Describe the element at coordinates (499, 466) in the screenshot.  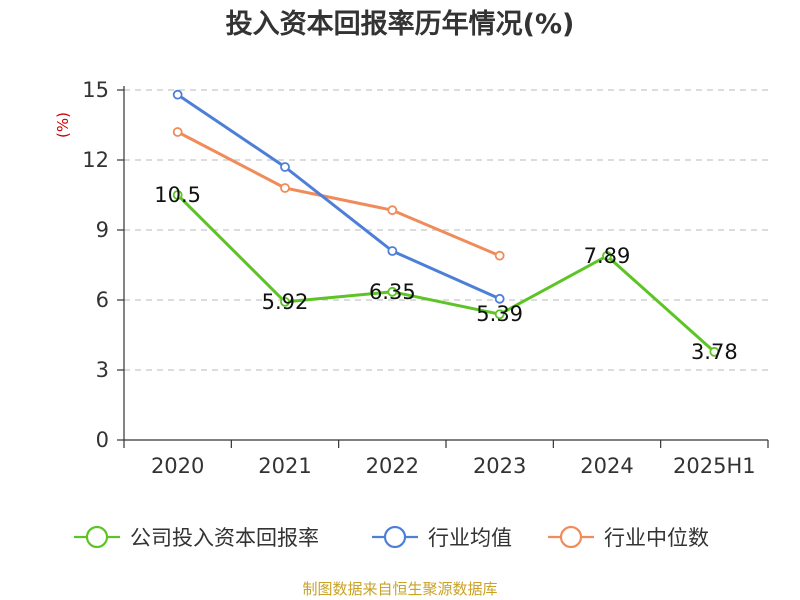
I see `x-tick-label: 2023` at that location.